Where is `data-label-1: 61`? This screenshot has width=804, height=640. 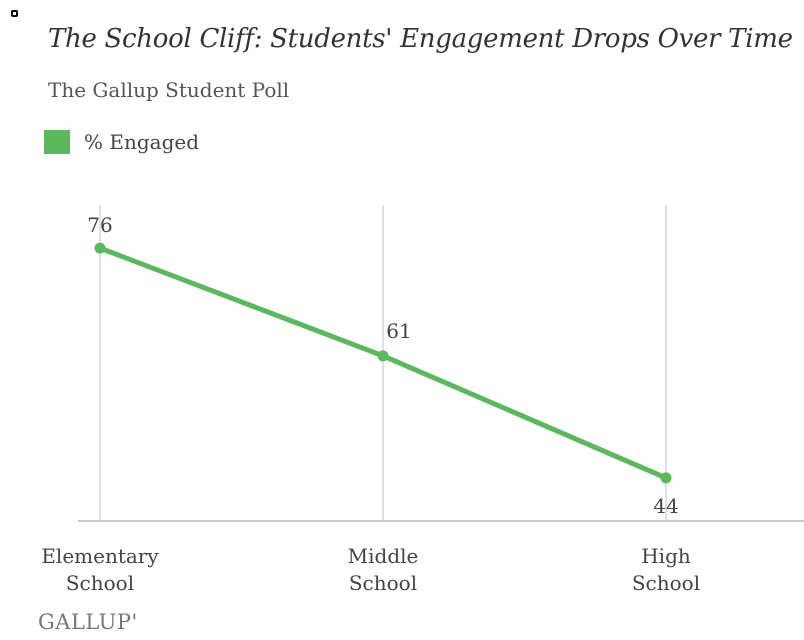 data-label-1: 61 is located at coordinates (398, 331).